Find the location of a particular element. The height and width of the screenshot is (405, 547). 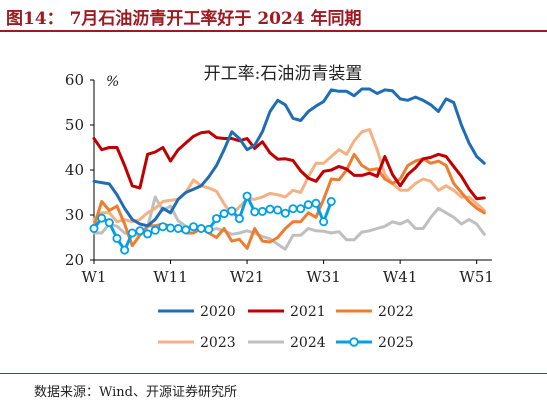

legend-item-2024: 2024 is located at coordinates (287, 343).